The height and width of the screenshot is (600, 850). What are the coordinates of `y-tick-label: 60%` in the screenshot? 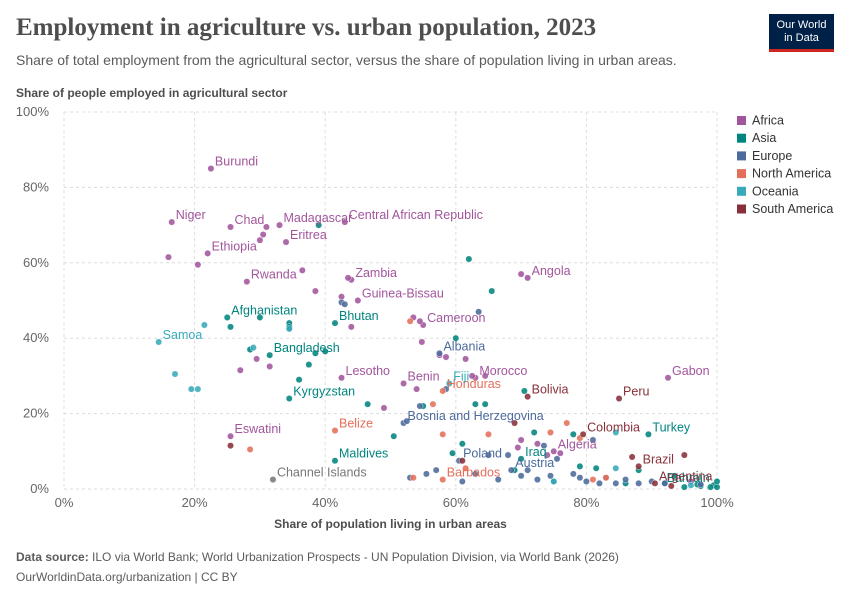 It's located at (36, 262).